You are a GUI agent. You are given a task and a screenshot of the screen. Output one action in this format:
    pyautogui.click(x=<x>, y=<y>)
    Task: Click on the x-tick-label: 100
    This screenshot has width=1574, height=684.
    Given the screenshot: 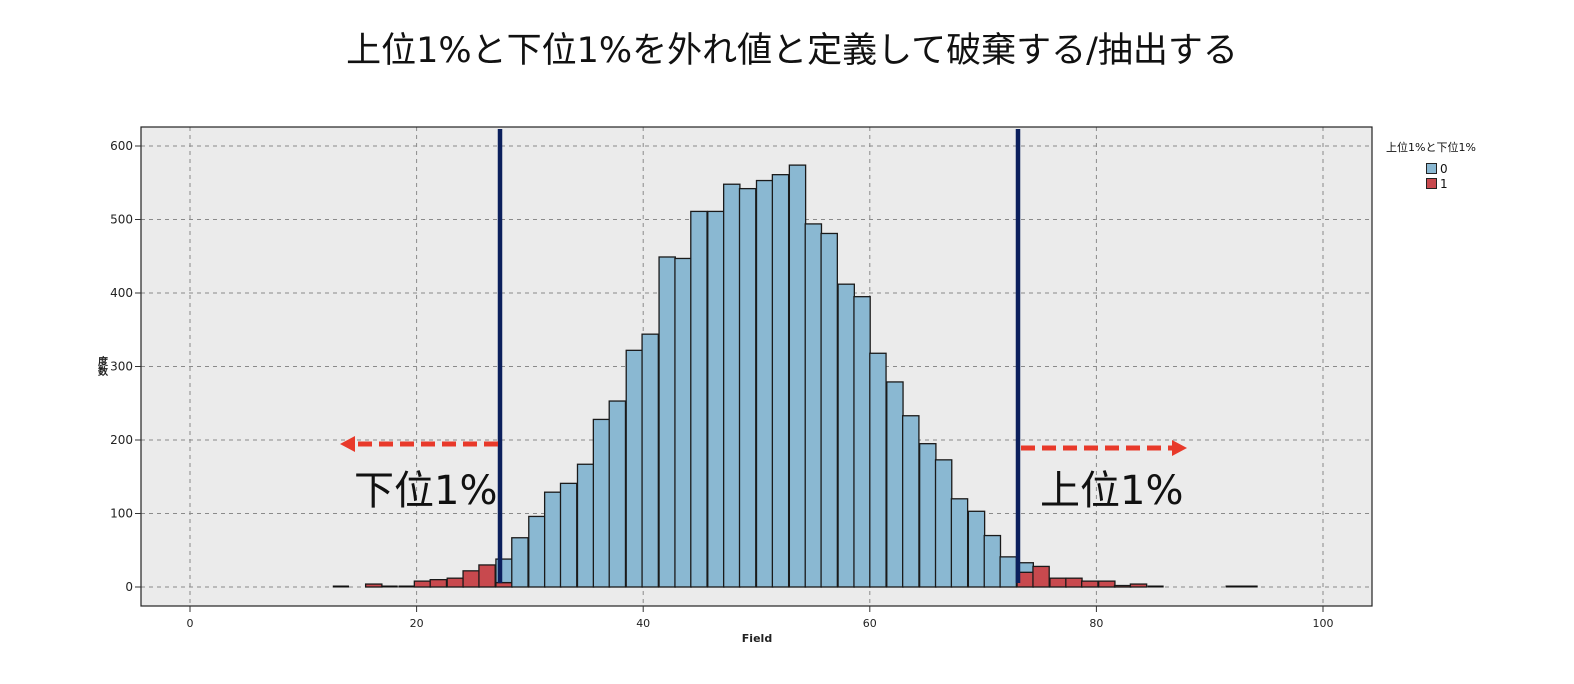 What is the action you would take?
    pyautogui.click(x=1323, y=623)
    